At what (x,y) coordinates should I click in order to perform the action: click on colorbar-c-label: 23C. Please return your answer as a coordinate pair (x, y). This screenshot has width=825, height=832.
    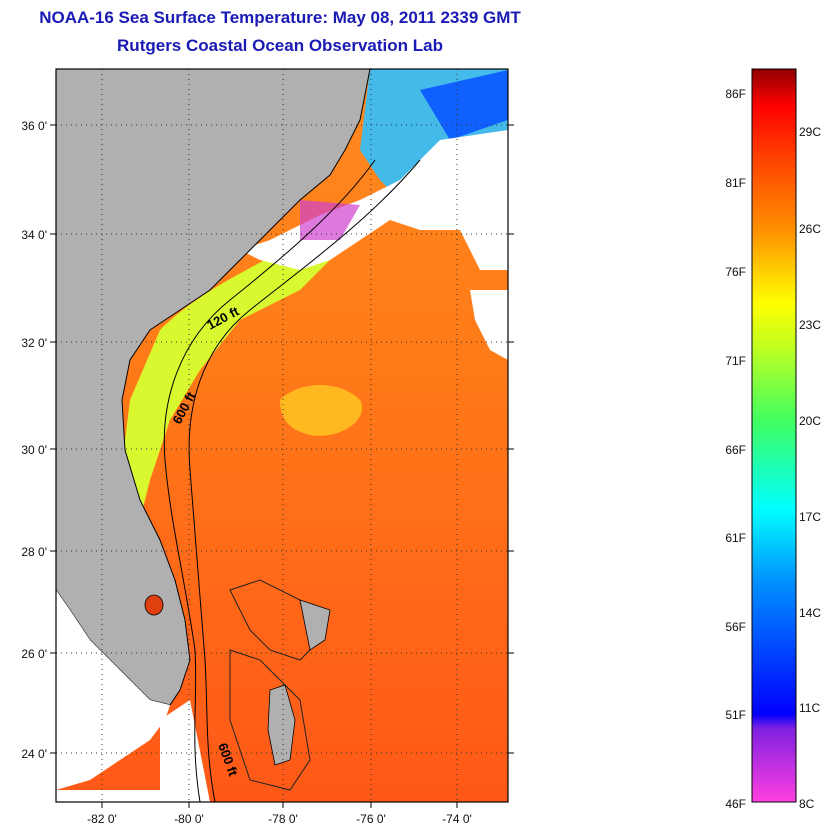
    Looking at the image, I should click on (810, 325).